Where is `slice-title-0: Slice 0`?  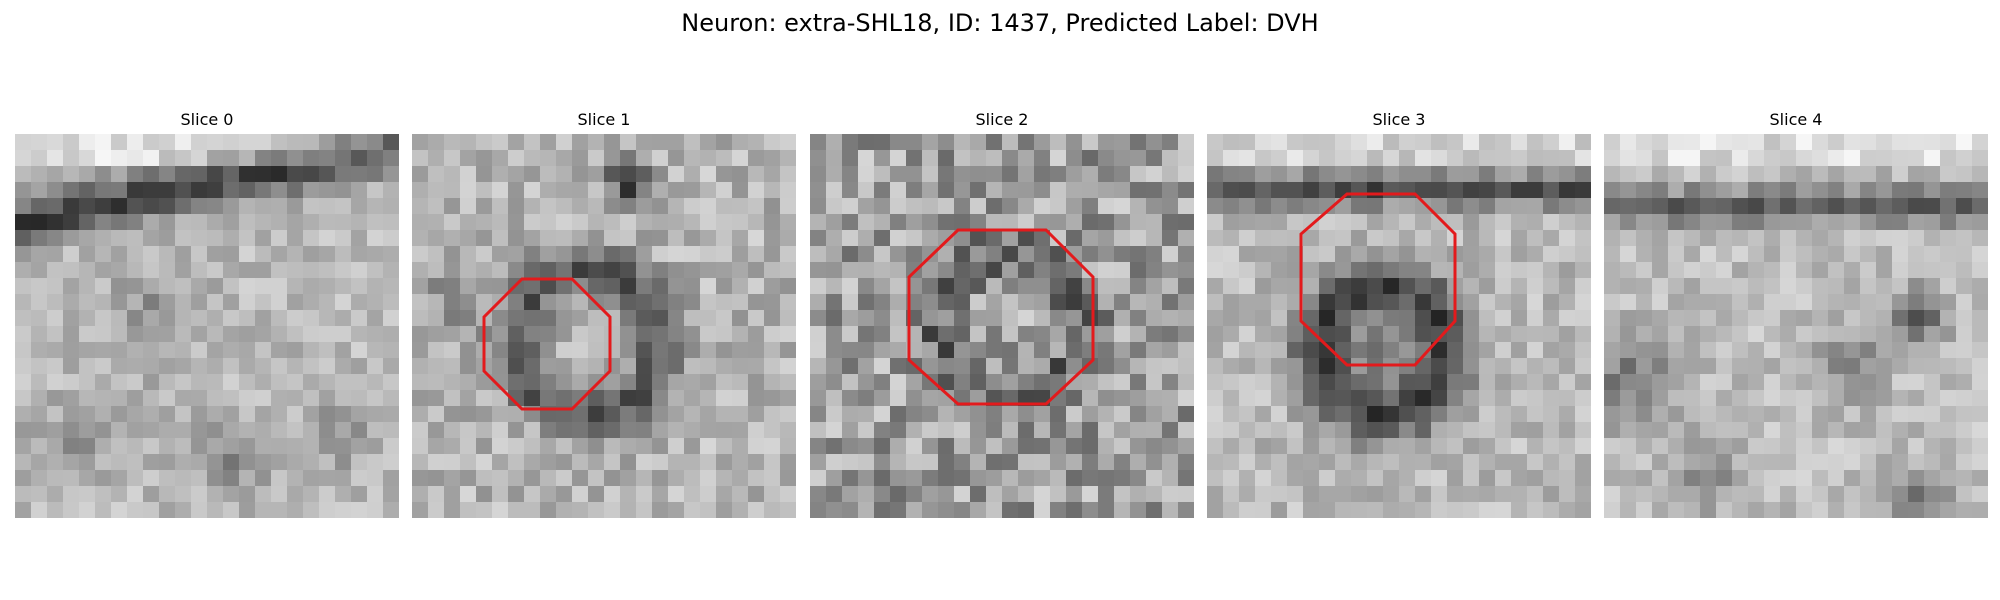 slice-title-0: Slice 0 is located at coordinates (207, 119).